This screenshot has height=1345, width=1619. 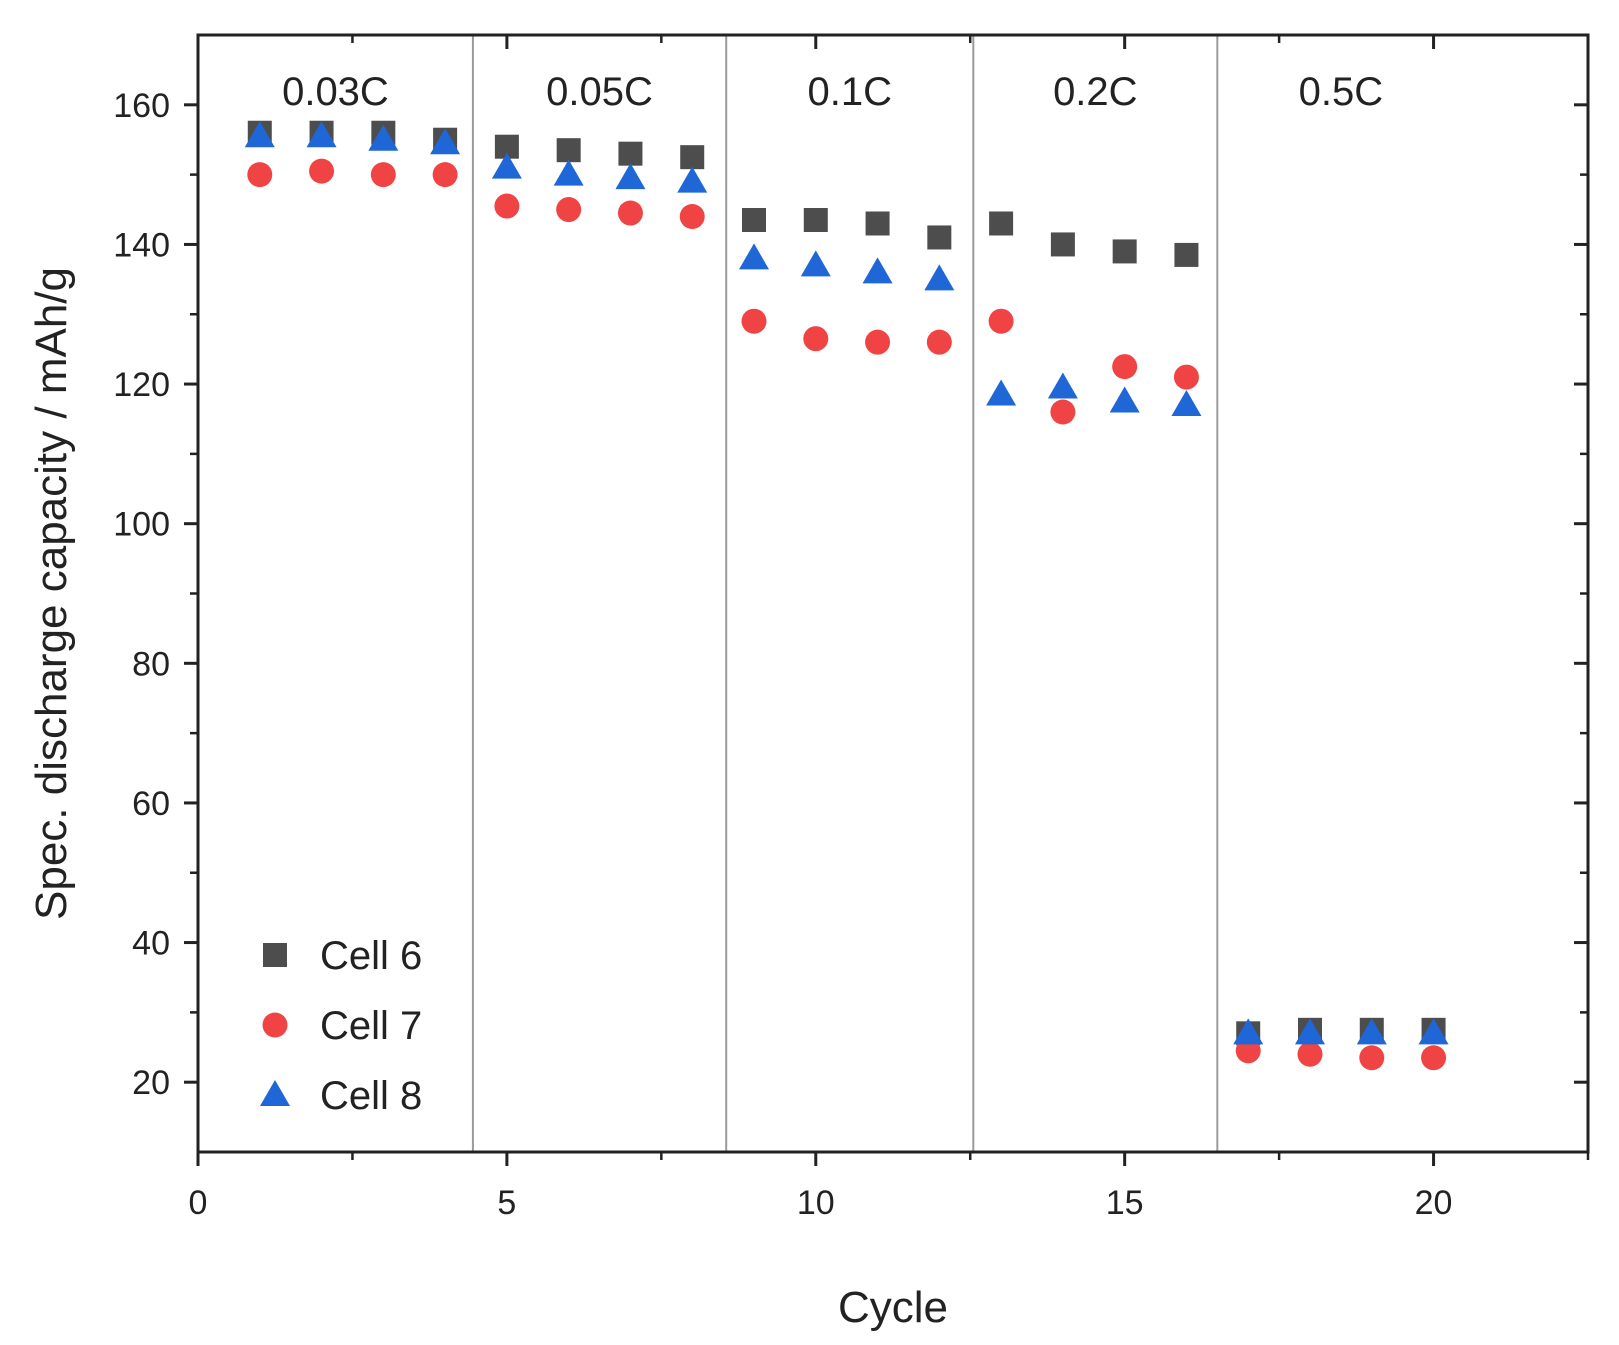 What do you see at coordinates (850, 92) in the screenshot?
I see `region-label: 0.1C` at bounding box center [850, 92].